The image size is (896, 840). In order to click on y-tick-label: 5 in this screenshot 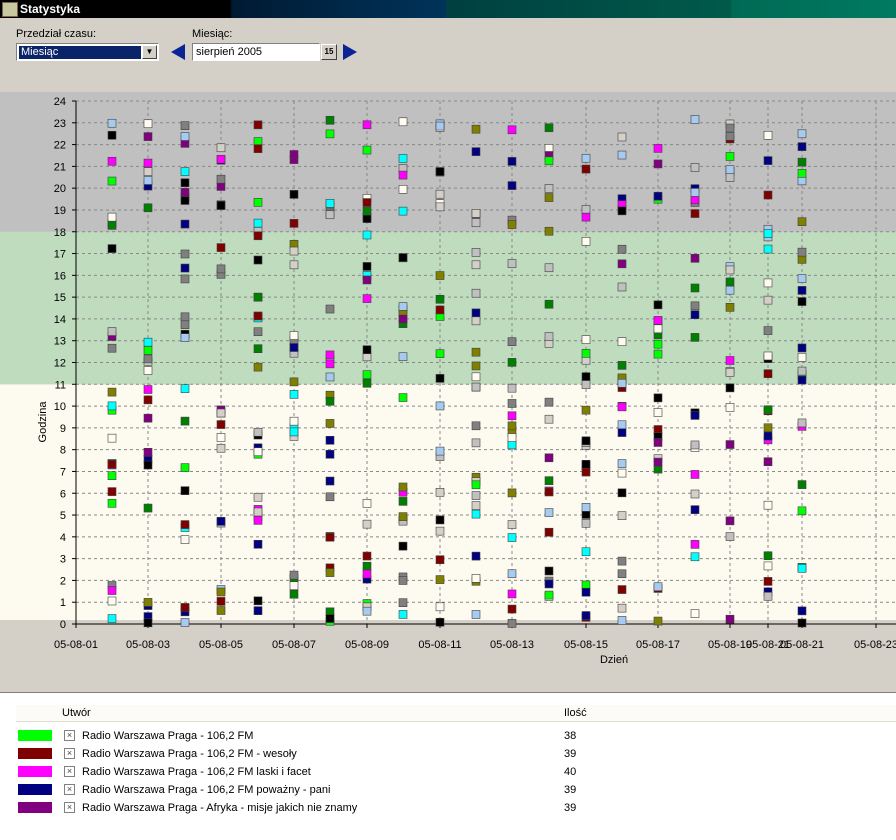, I will do `click(63, 516)`.